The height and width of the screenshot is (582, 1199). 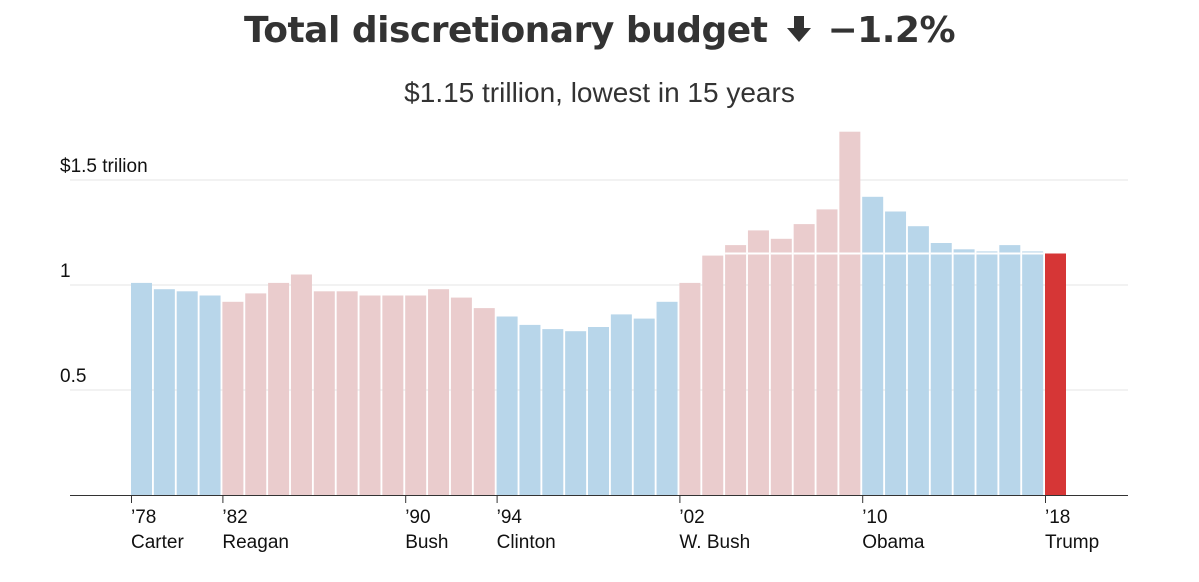 I want to click on bar-1982, so click(x=233, y=398).